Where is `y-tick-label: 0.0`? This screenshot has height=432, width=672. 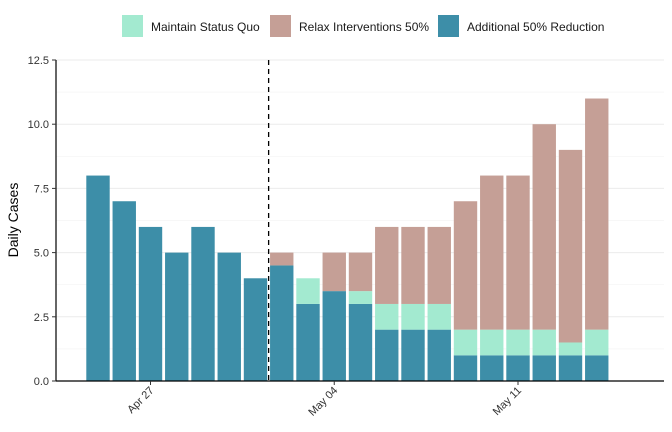
y-tick-label: 0.0 is located at coordinates (41, 382).